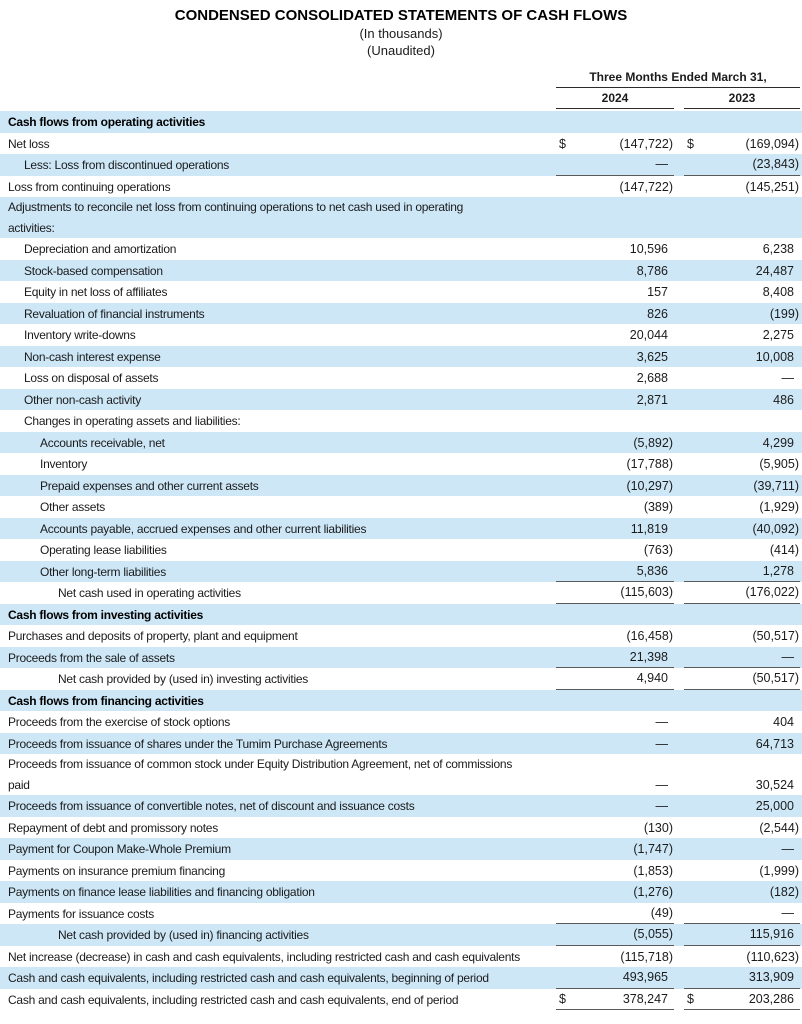 This screenshot has height=1024, width=802. Describe the element at coordinates (678, 79) in the screenshot. I see `period-header-label: Three Months Ended March 31,` at that location.